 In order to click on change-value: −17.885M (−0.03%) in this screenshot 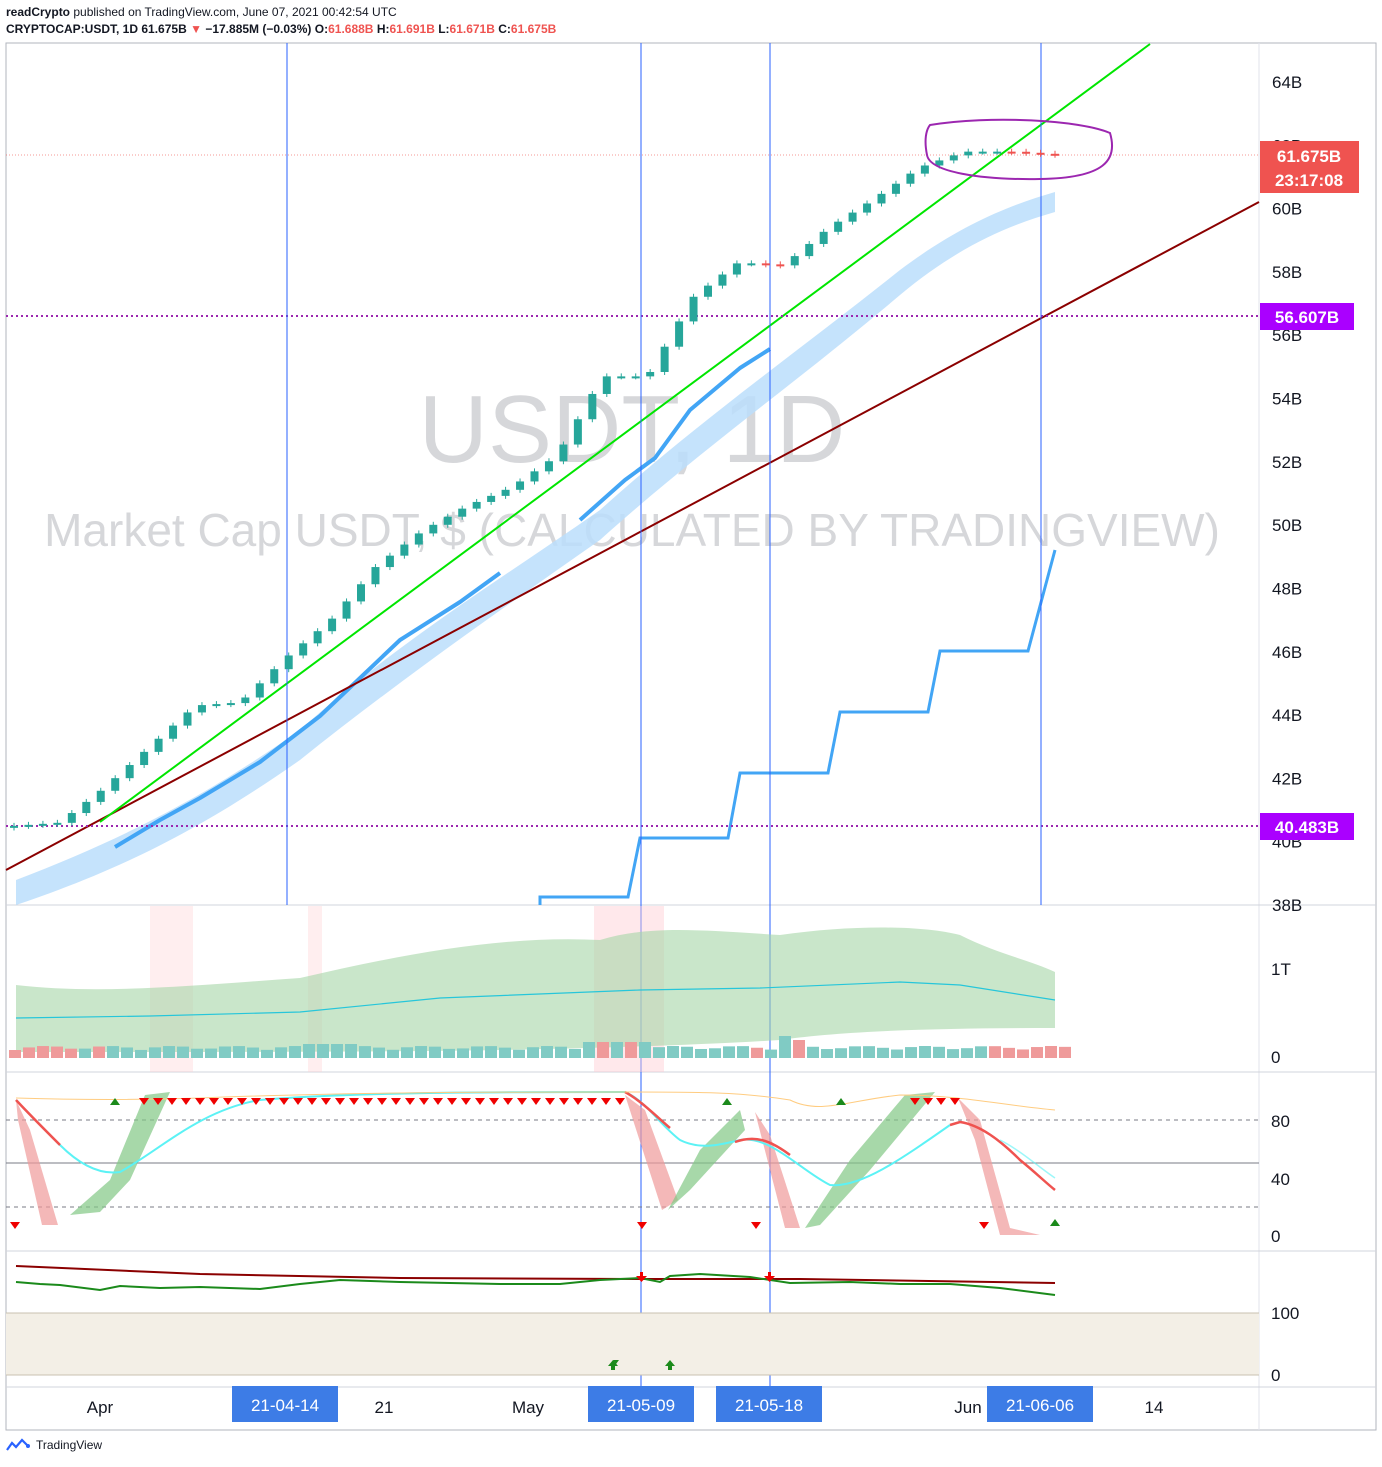, I will do `click(258, 29)`.